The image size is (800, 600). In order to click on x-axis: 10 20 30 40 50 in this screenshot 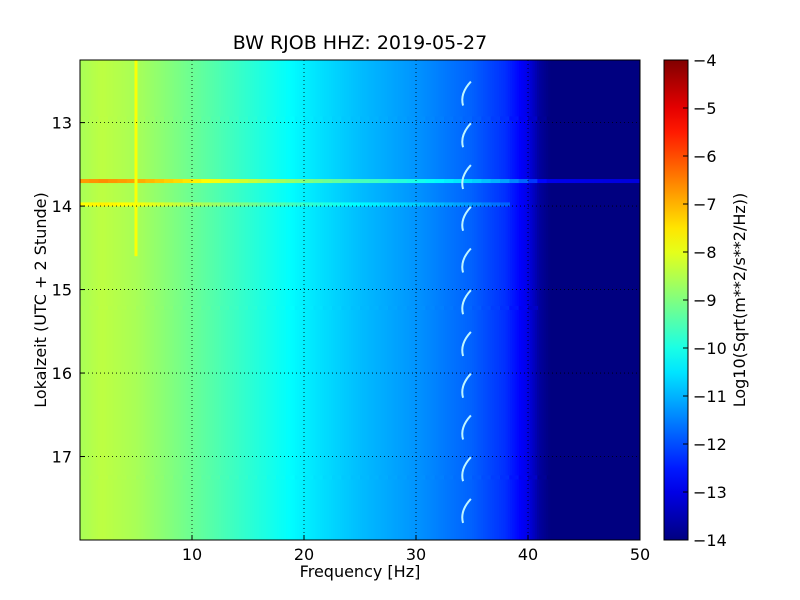, I will do `click(416, 549)`.